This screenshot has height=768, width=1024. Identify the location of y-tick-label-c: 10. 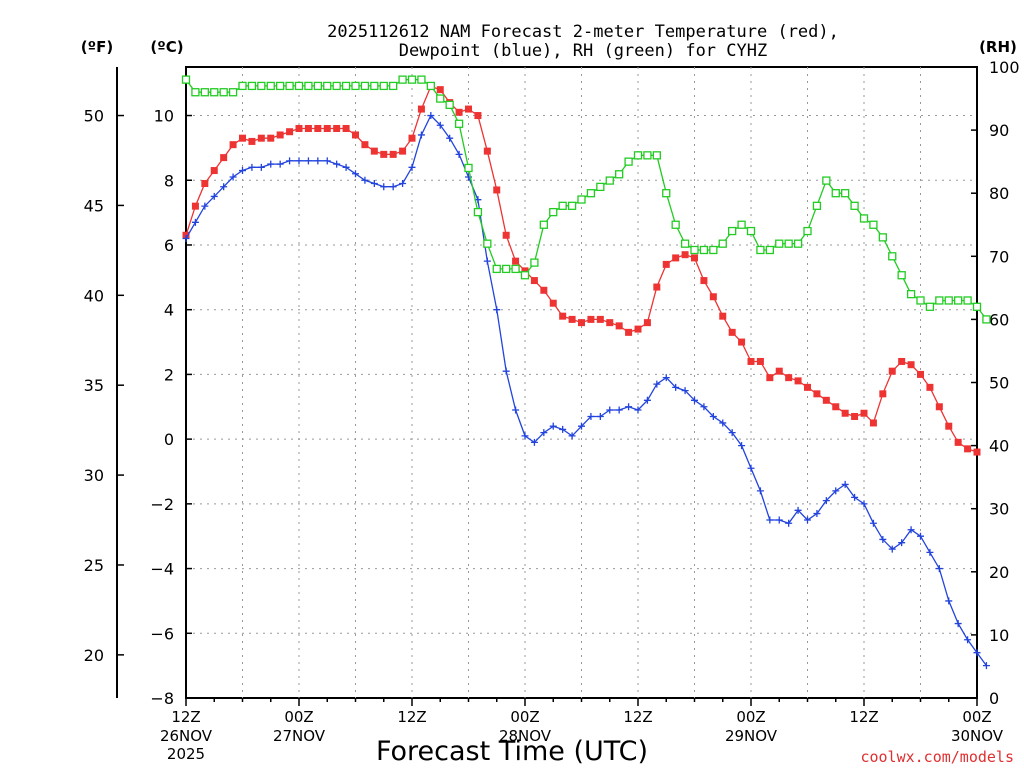
(164, 116).